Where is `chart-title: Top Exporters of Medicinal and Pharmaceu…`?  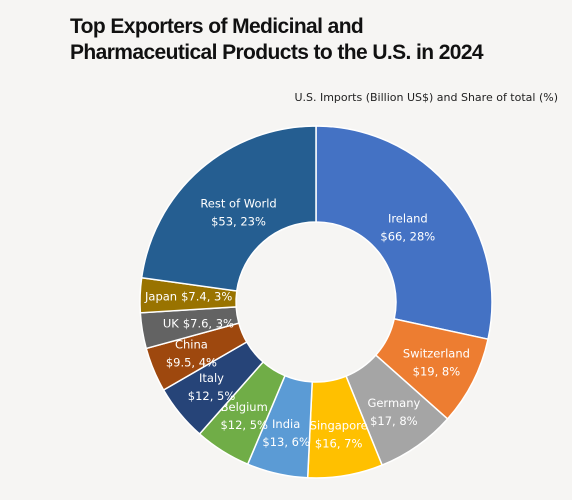
chart-title: Top Exporters of Medicinal and Pharmaceu… is located at coordinates (277, 39).